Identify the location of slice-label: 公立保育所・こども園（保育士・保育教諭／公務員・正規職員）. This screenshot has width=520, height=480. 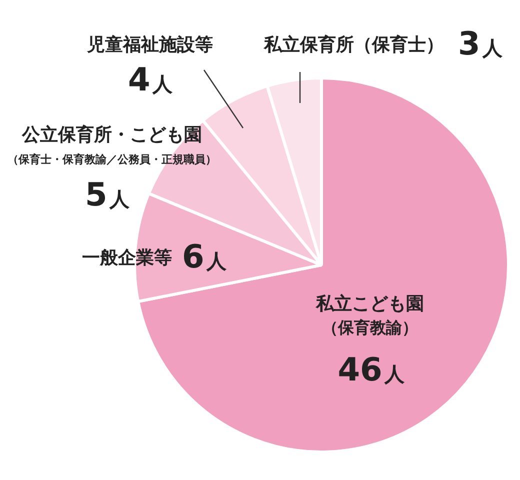
(112, 145).